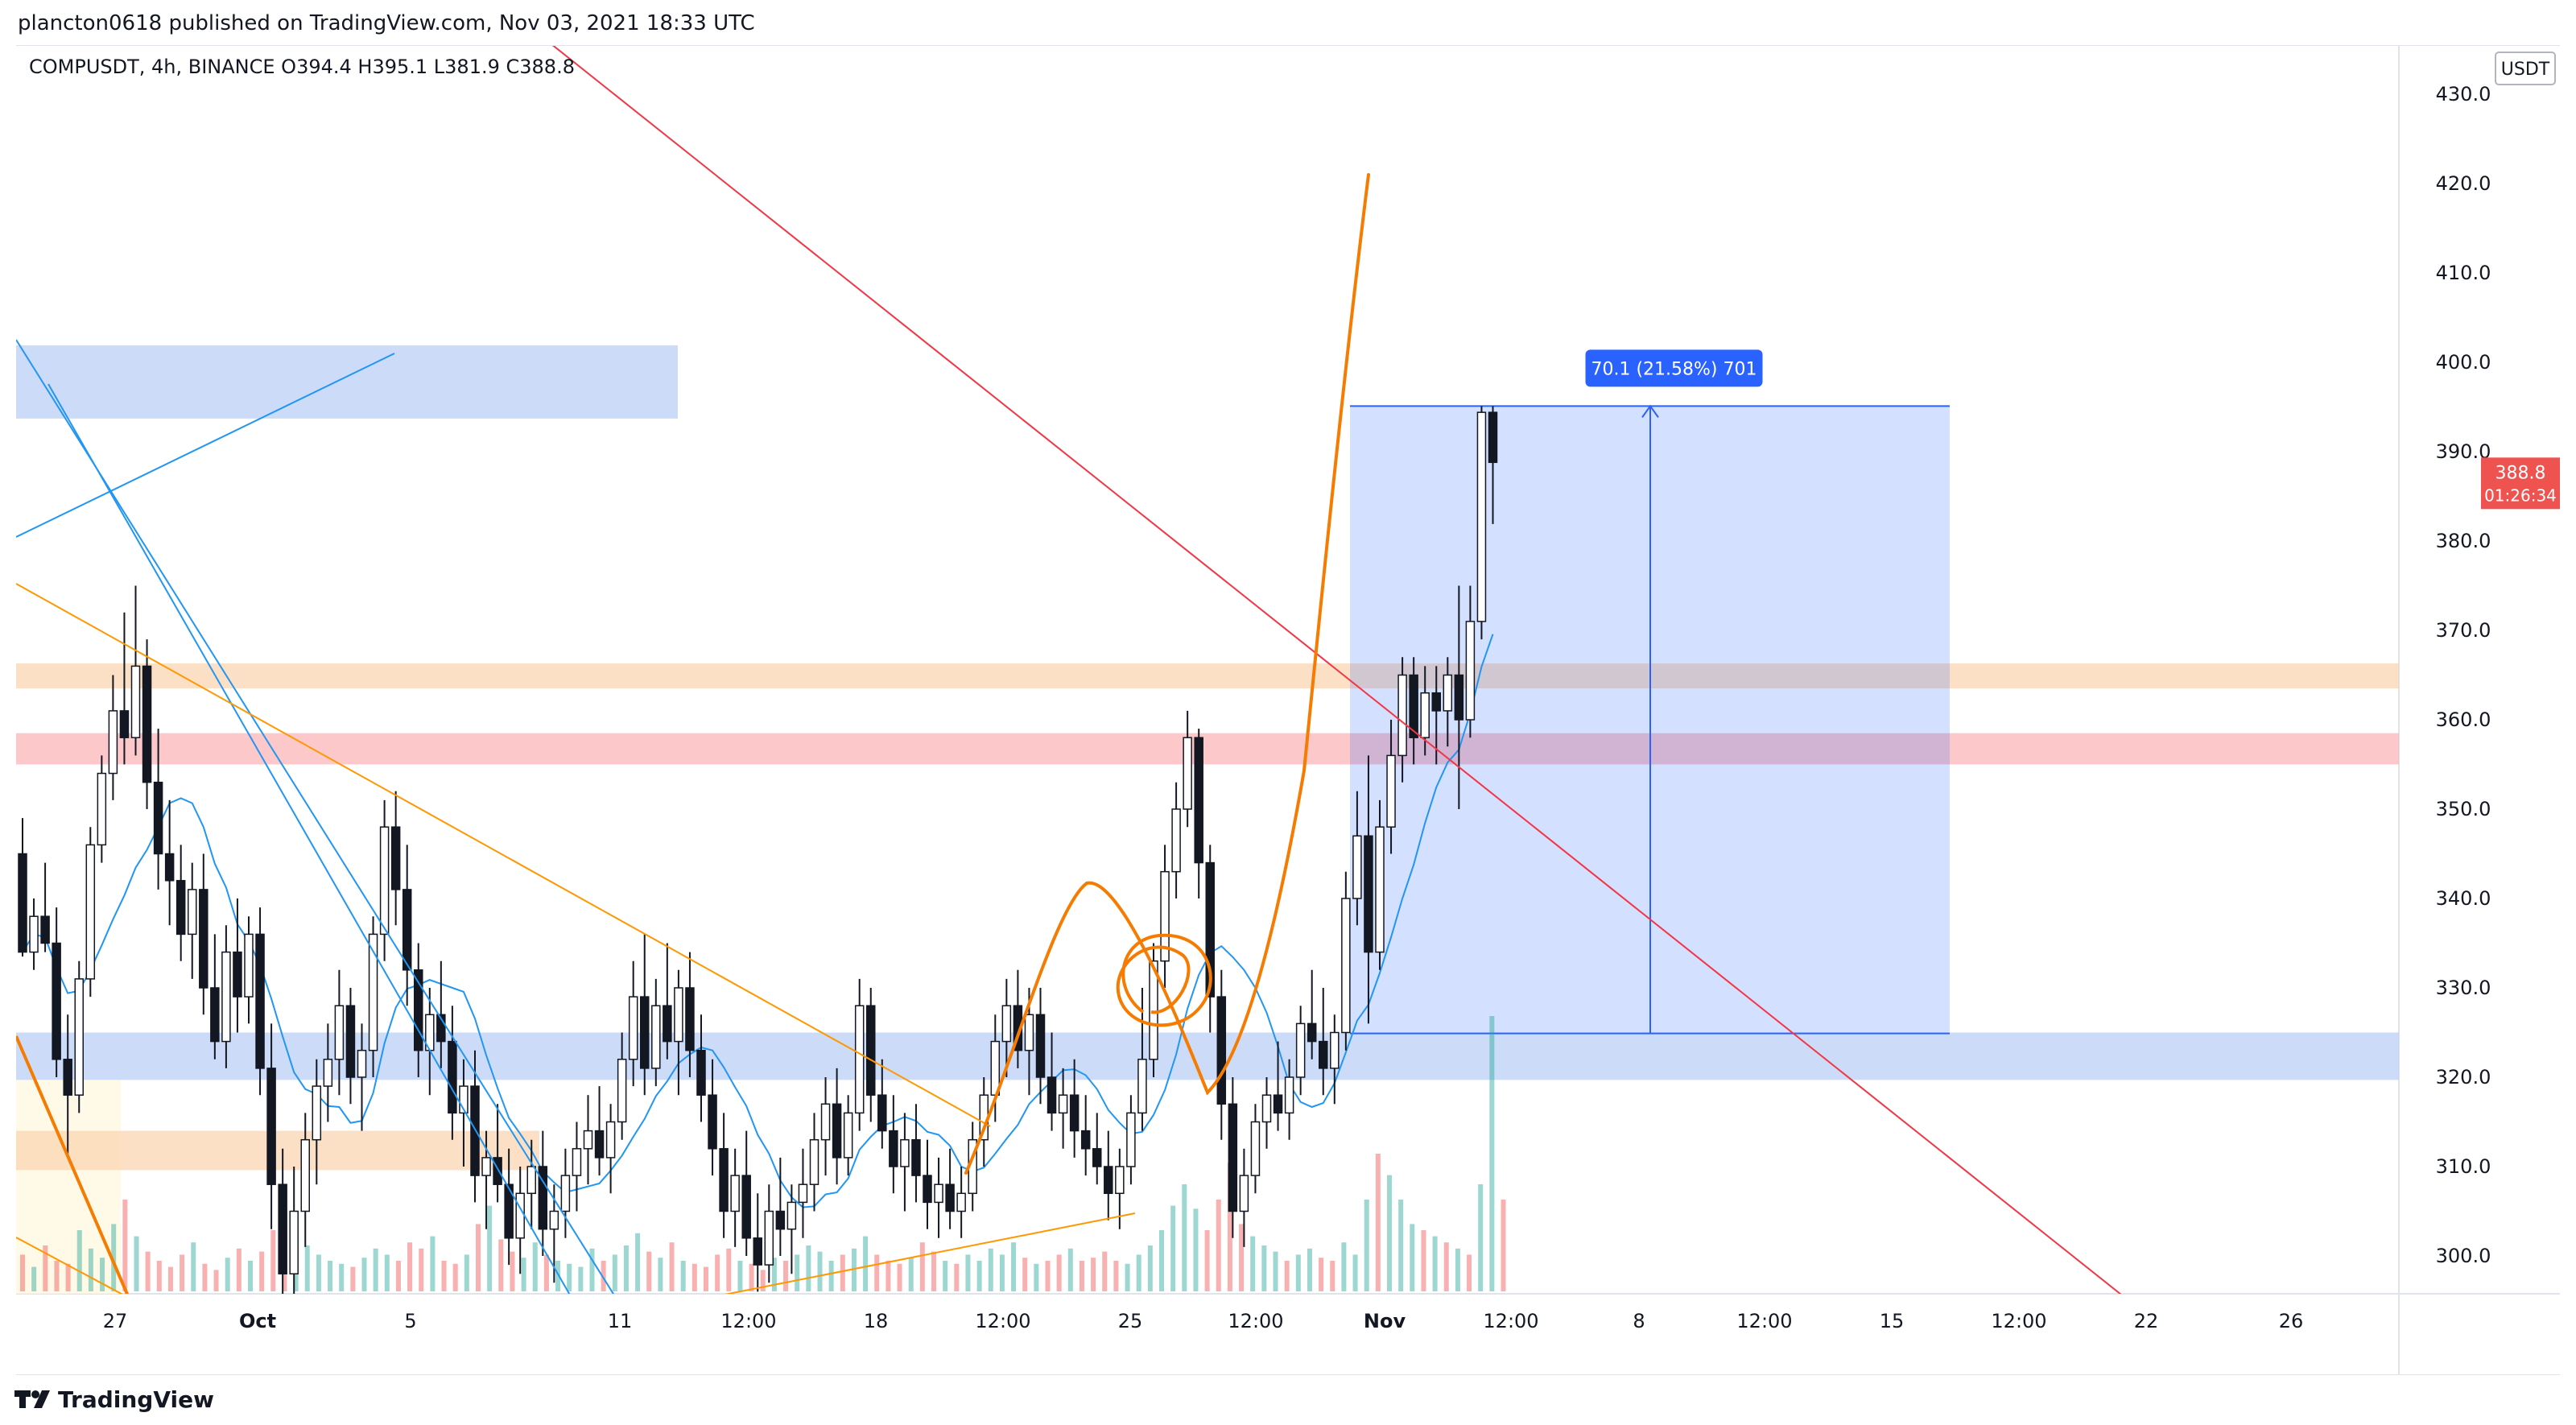 The image size is (2576, 1425). Describe the element at coordinates (410, 1321) in the screenshot. I see `time-tick-label: 5` at that location.